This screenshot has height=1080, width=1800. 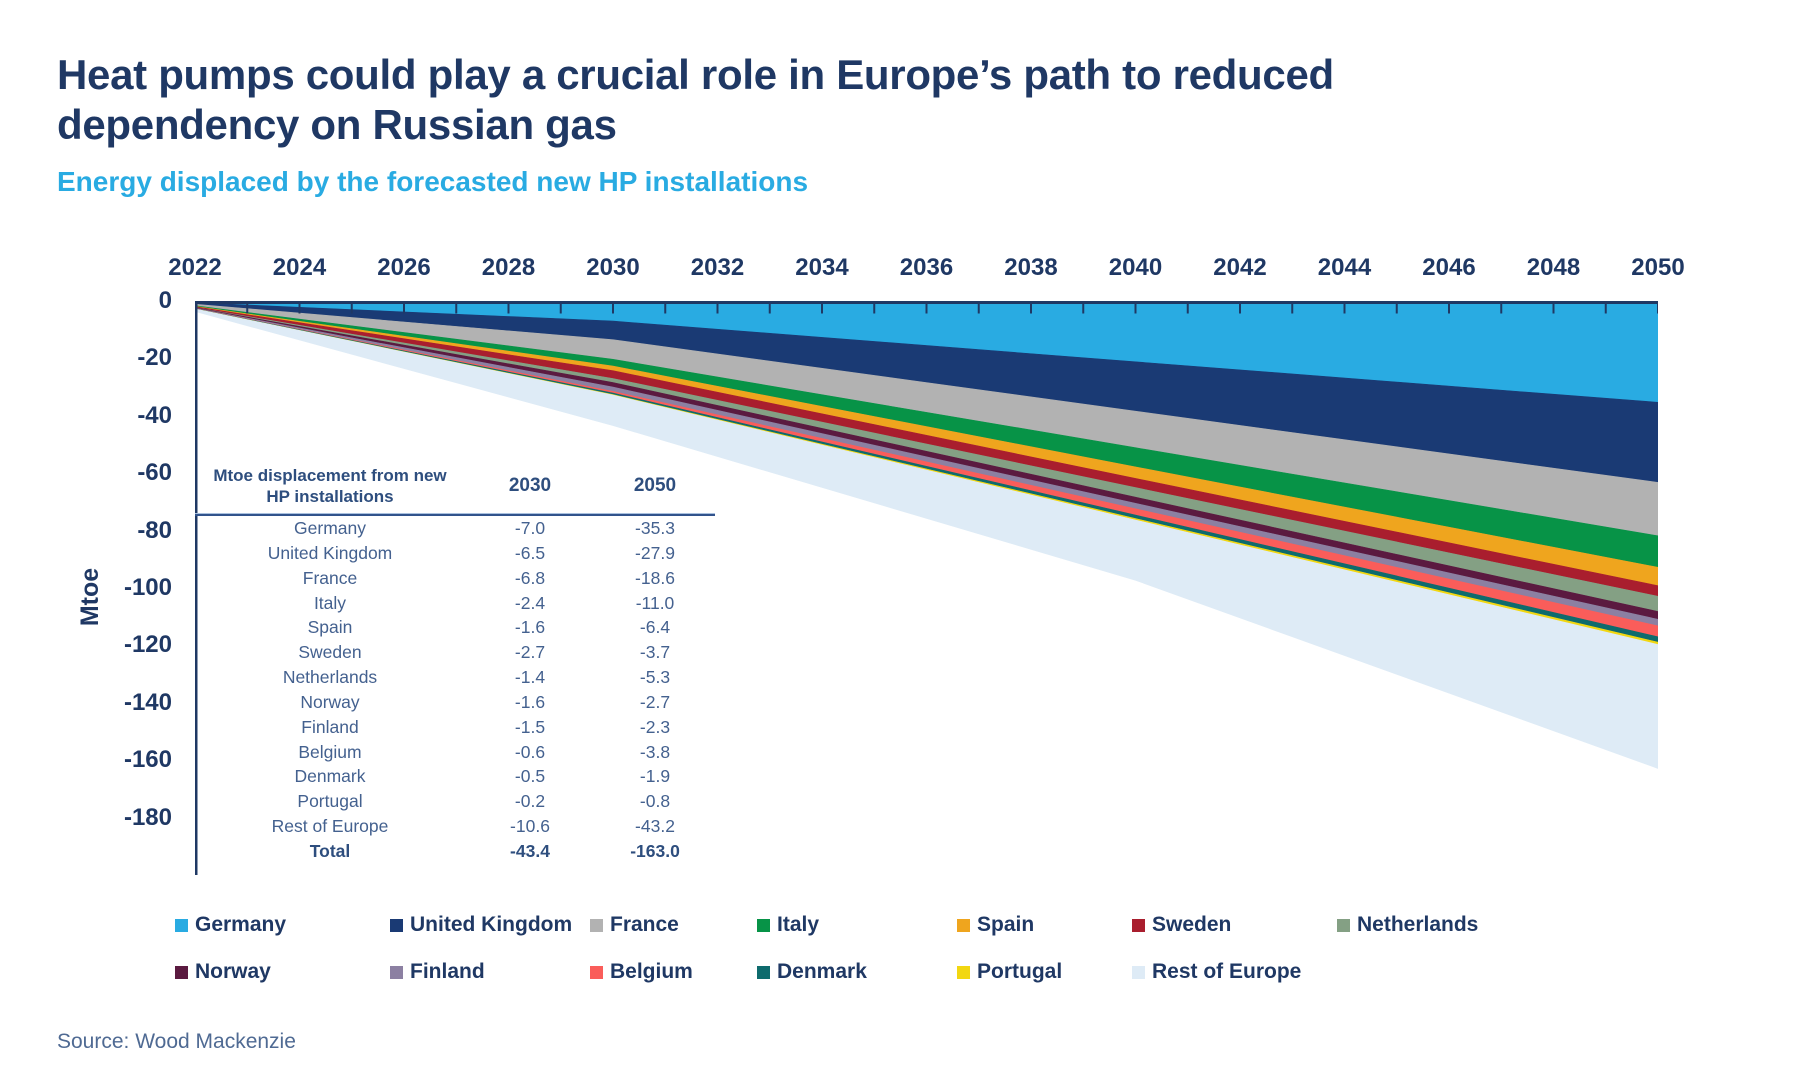 I want to click on legend-swatch-rest-of-europe, so click(x=1138, y=972).